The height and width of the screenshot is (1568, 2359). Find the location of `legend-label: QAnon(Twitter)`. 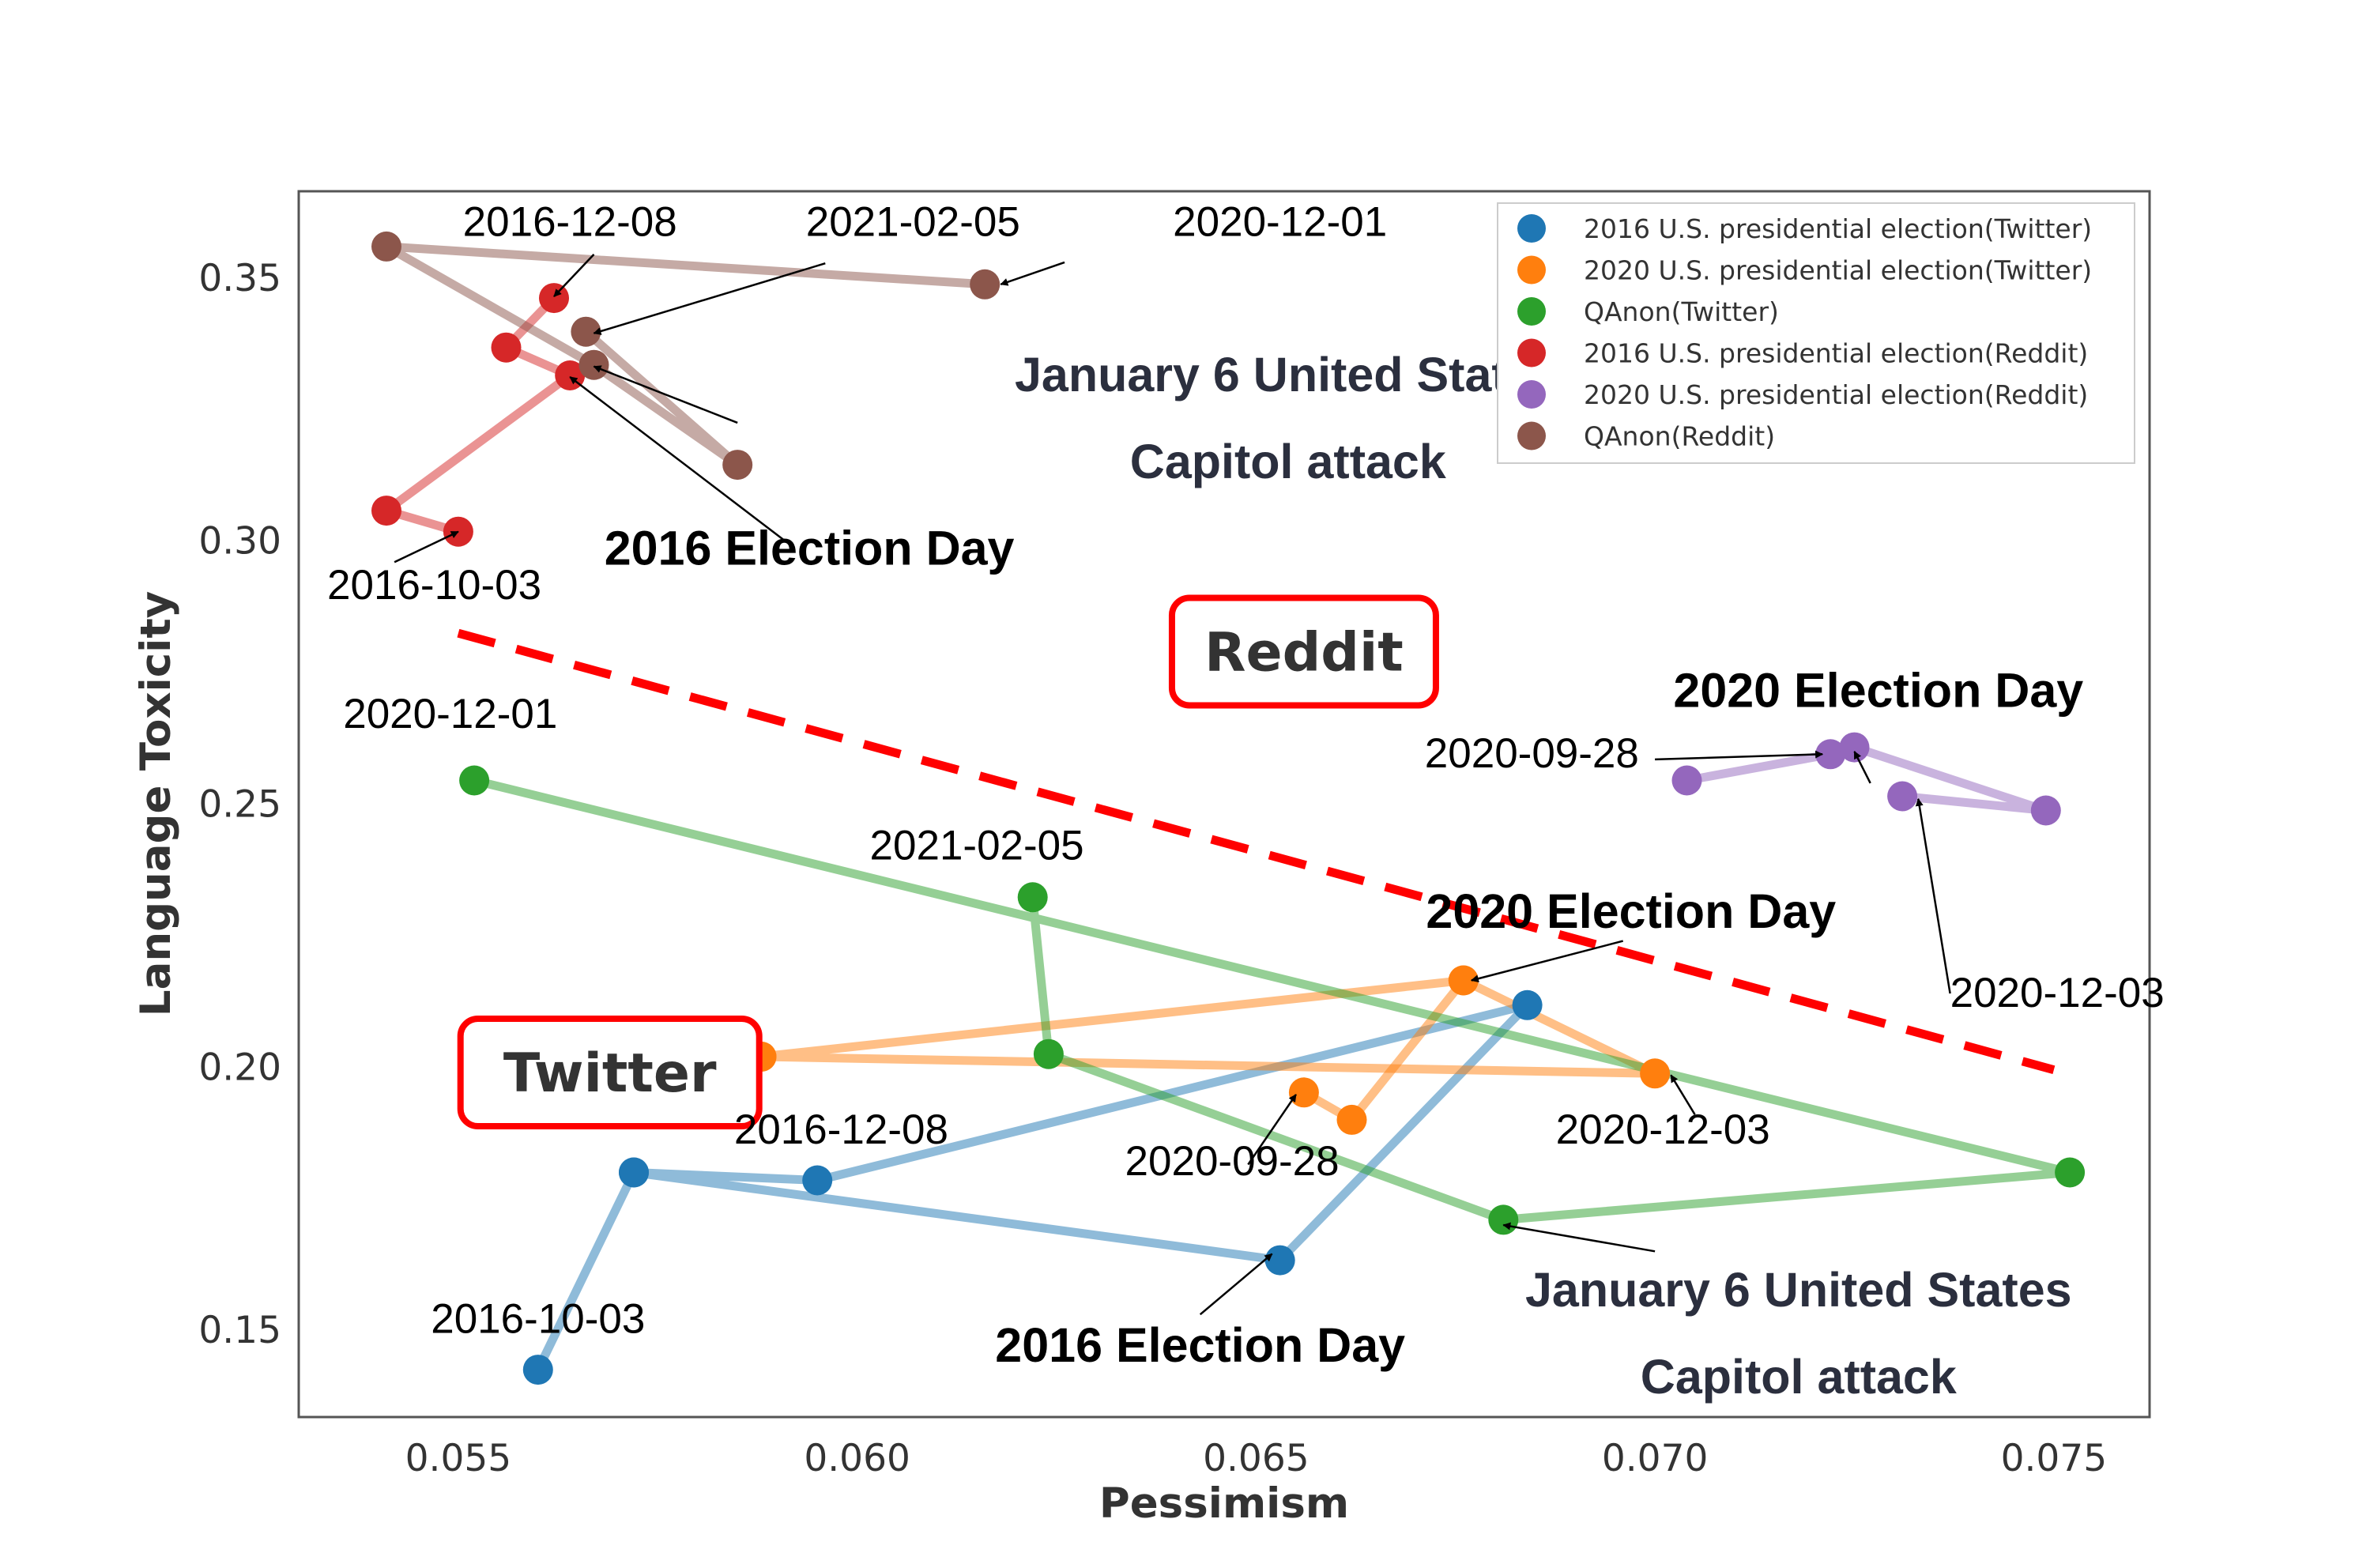

legend-label: QAnon(Twitter) is located at coordinates (1682, 311).